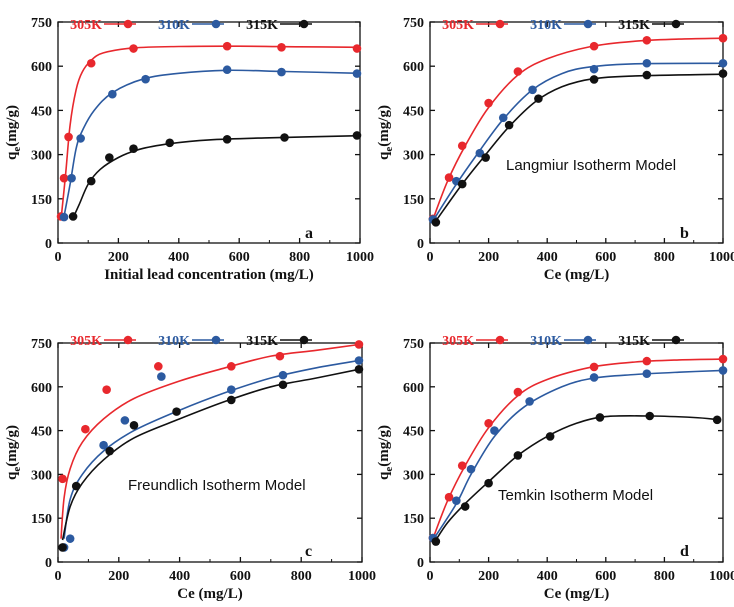 This screenshot has width=734, height=607. Describe the element at coordinates (413, 475) in the screenshot. I see `y-tick-label: 300` at that location.